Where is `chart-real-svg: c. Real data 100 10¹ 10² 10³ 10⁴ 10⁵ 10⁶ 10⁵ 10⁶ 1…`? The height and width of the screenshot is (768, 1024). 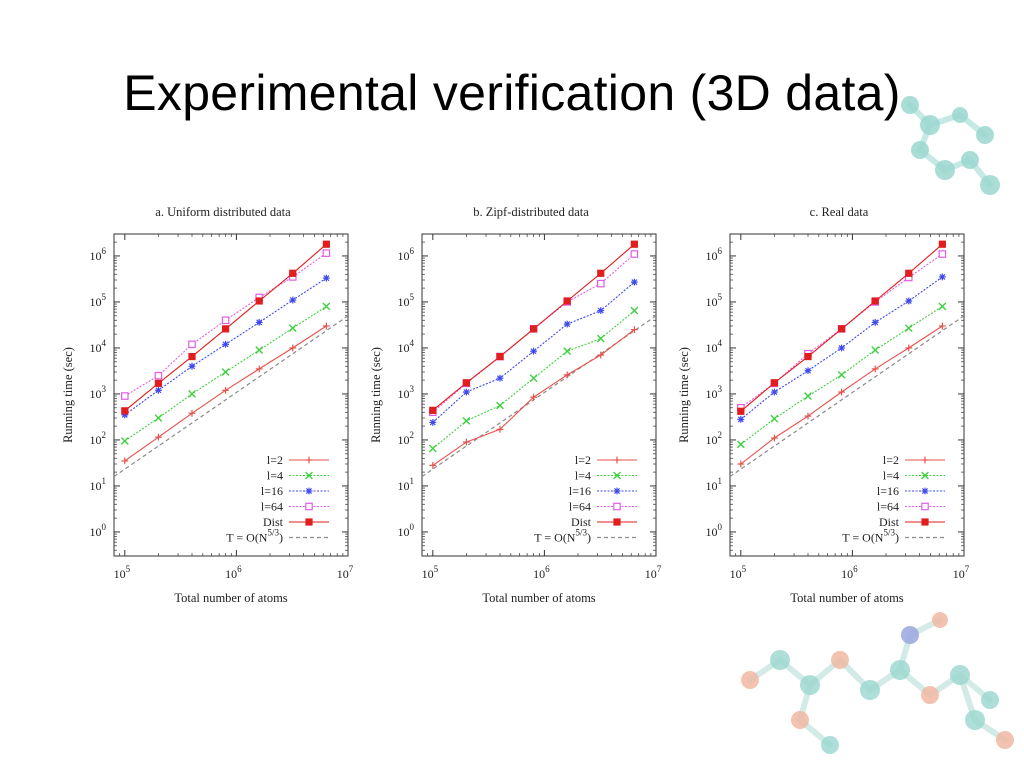 chart-real-svg: c. Real data 100 10¹ 10² 10³ 10⁴ 10⁵ 10⁶ 10⁵ 10⁶ 1… is located at coordinates (823, 405).